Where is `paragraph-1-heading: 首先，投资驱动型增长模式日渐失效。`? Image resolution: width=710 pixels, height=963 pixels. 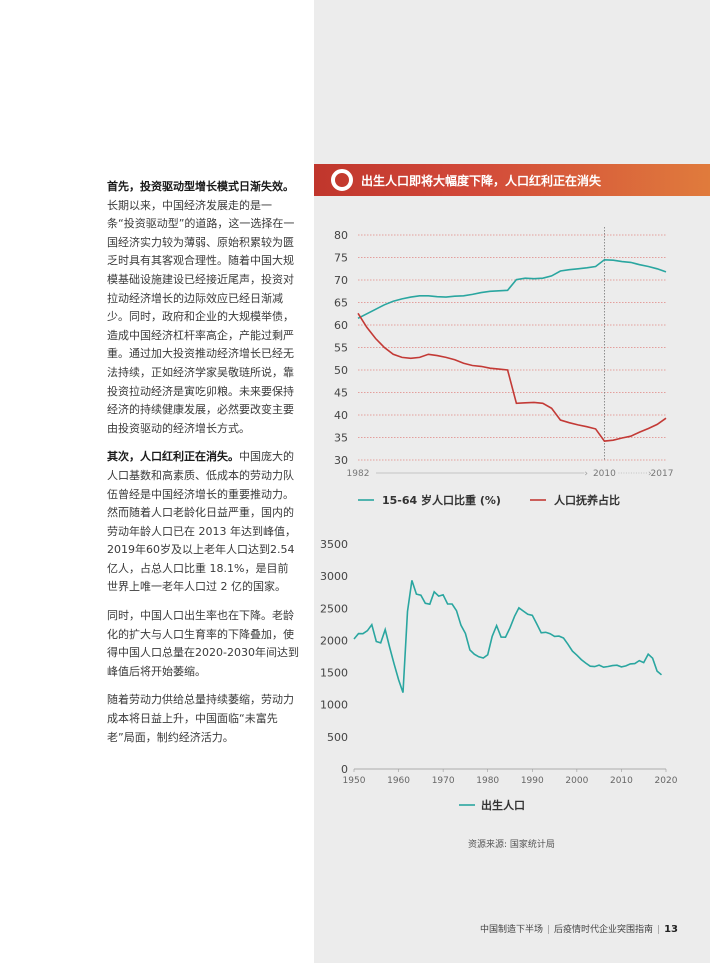 paragraph-1-heading: 首先，投资驱动型增长模式日渐失效。 is located at coordinates (200, 186).